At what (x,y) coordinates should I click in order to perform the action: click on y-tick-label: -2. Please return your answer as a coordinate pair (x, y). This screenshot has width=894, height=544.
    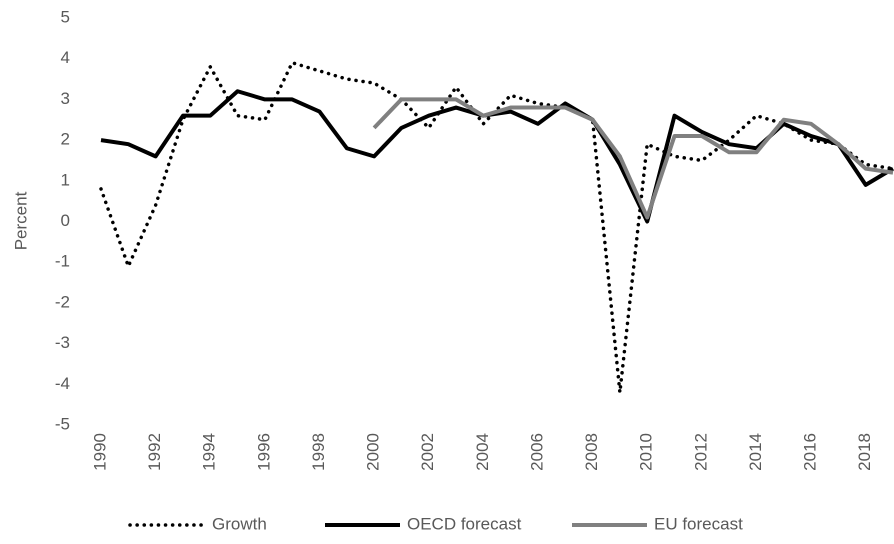
    Looking at the image, I should click on (62, 301).